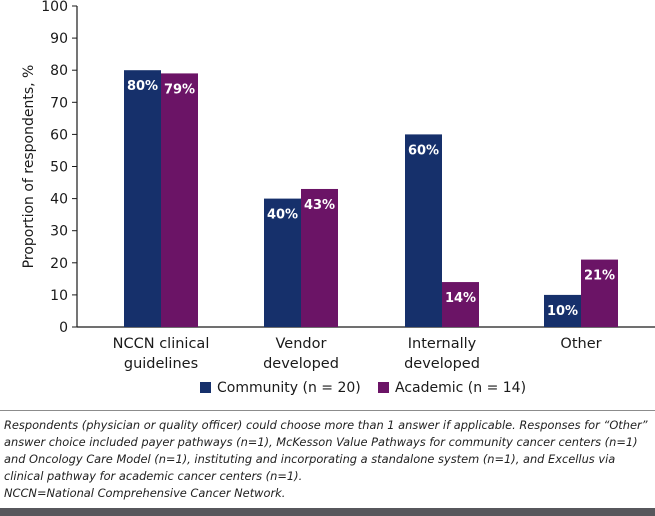 The width and height of the screenshot is (655, 516). What do you see at coordinates (327, 410) in the screenshot?
I see `footnote-divider` at bounding box center [327, 410].